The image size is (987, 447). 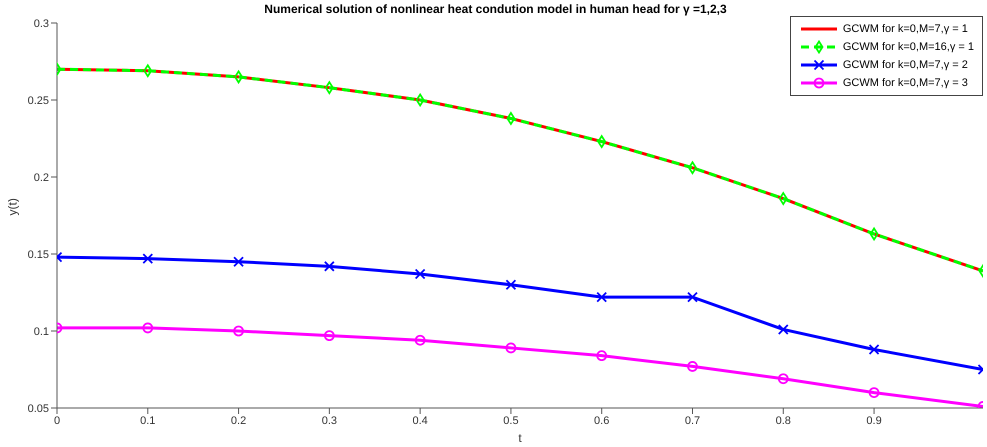 I want to click on x-tick-label: 0, so click(x=57, y=420).